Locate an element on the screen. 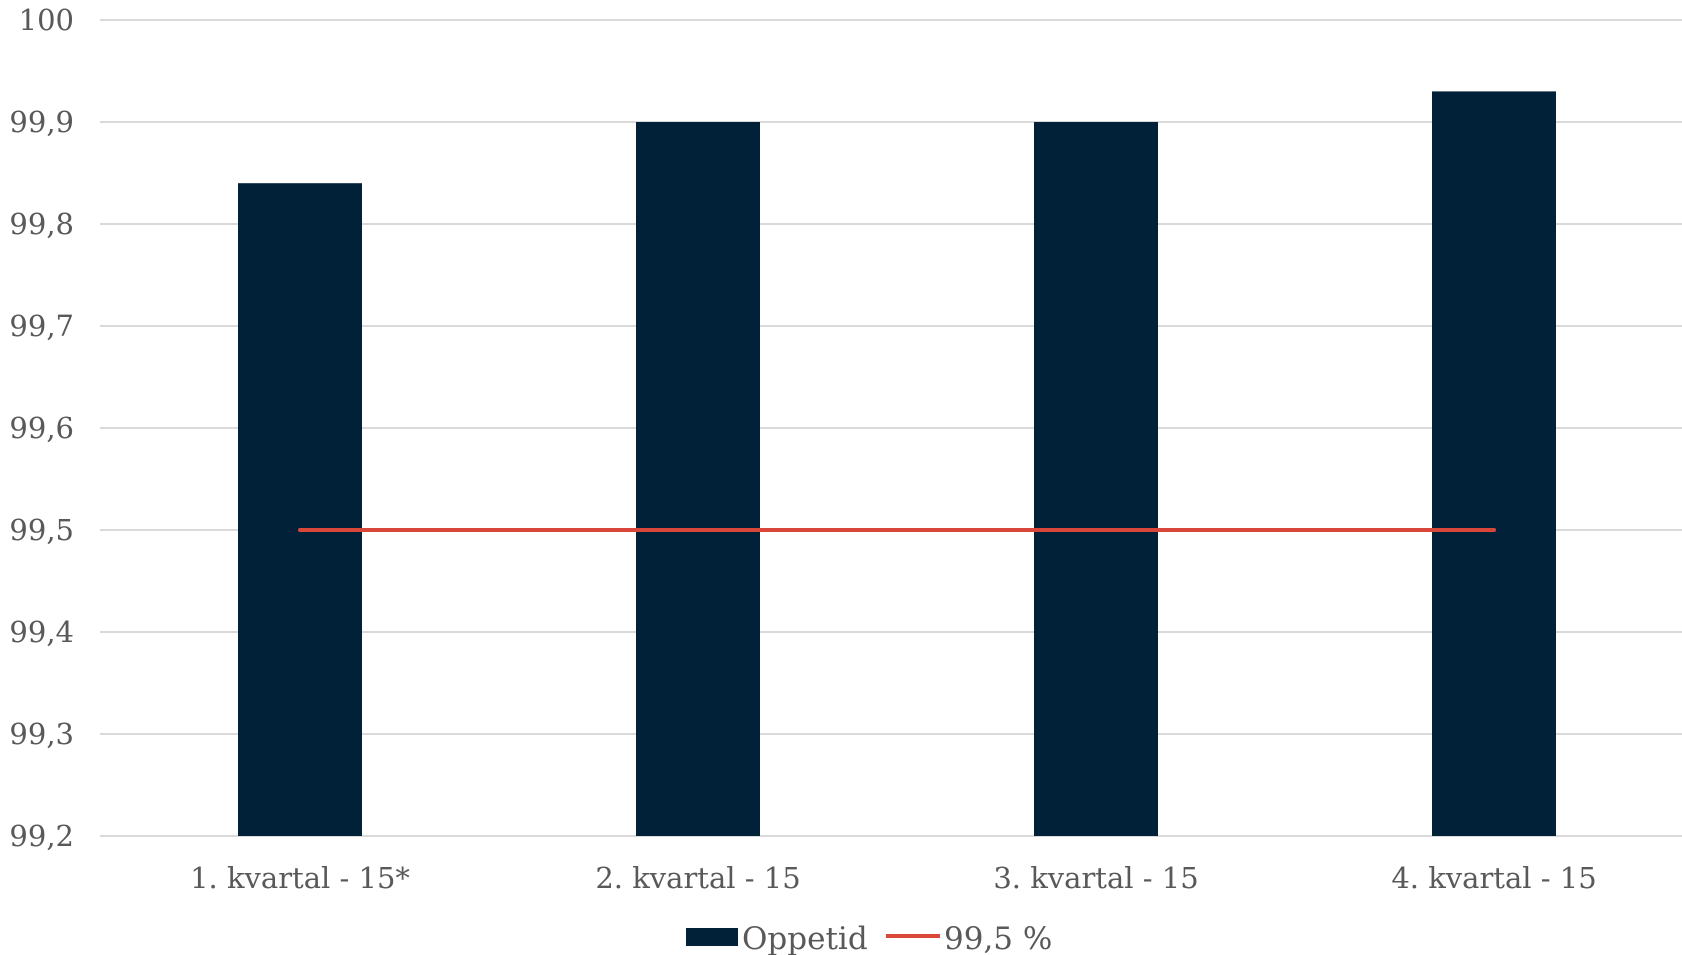  y-tick-label: 99,6 is located at coordinates (41, 428).